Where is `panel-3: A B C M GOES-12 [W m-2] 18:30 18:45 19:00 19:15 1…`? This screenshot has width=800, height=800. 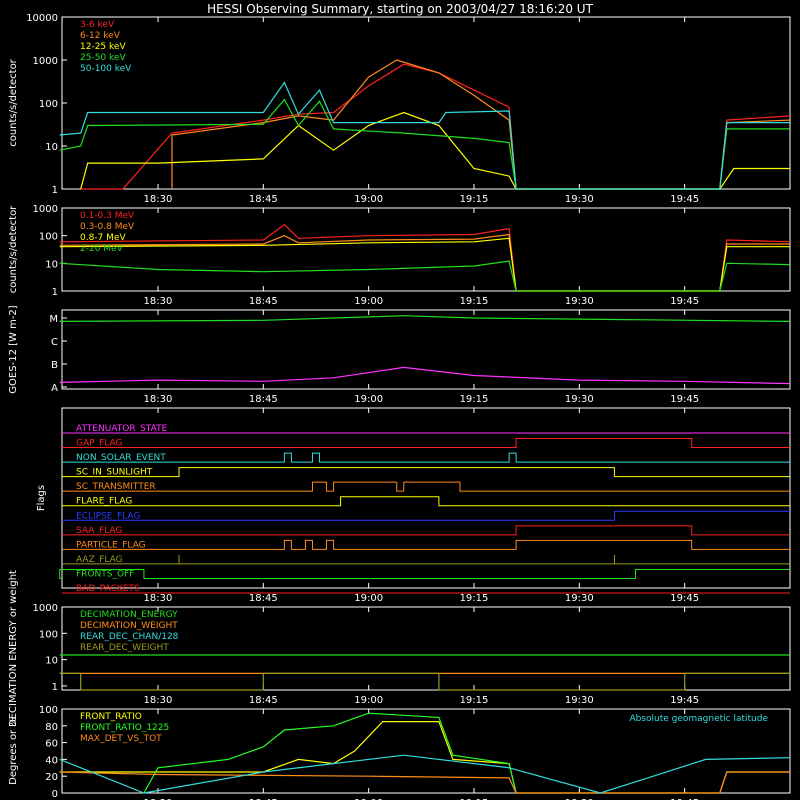 panel-3: A B C M GOES-12 [W m-2] 18:30 18:45 19:00 19:15 1… is located at coordinates (399, 355).